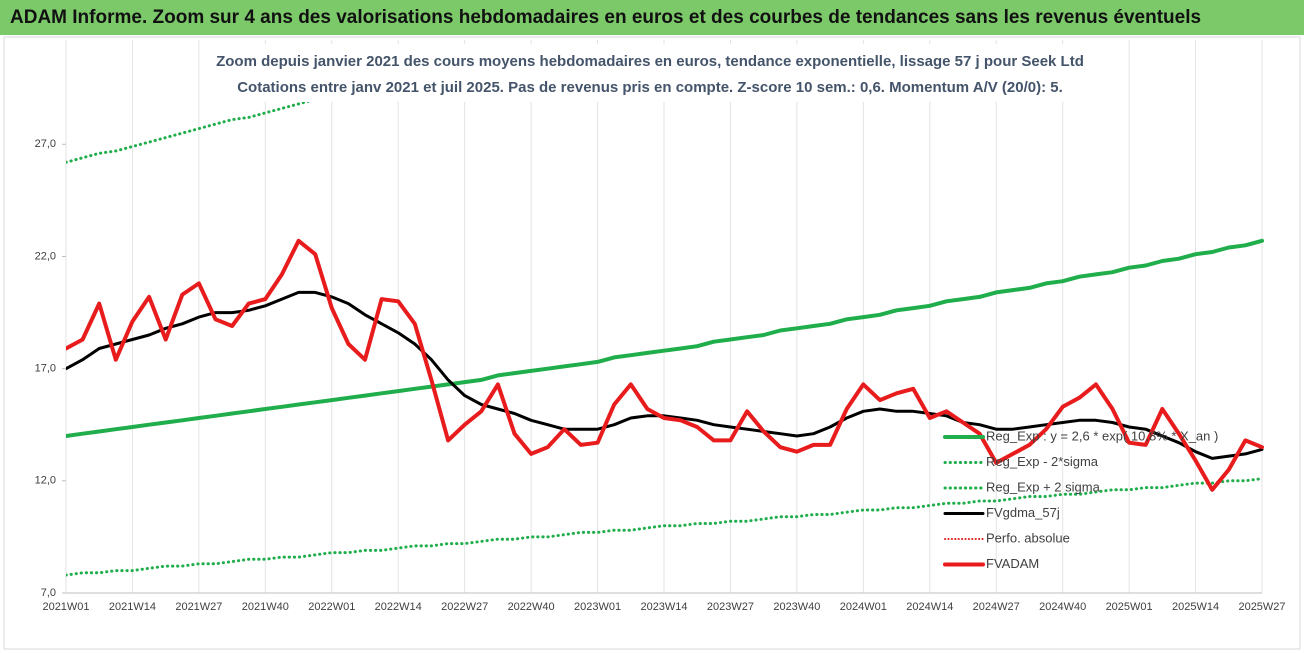 Image resolution: width=1304 pixels, height=653 pixels. Describe the element at coordinates (1012, 563) in the screenshot. I see `legend-label: FVADAM` at that location.